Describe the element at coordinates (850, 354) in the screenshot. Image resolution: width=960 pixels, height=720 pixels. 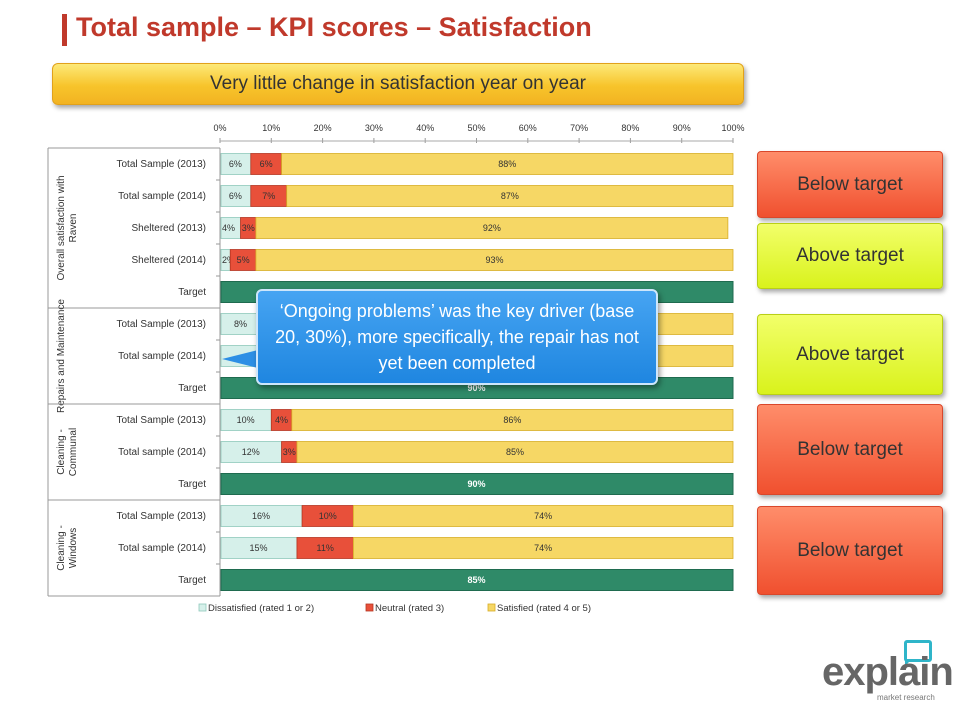
I see `target-status-repairs: Above target` at that location.